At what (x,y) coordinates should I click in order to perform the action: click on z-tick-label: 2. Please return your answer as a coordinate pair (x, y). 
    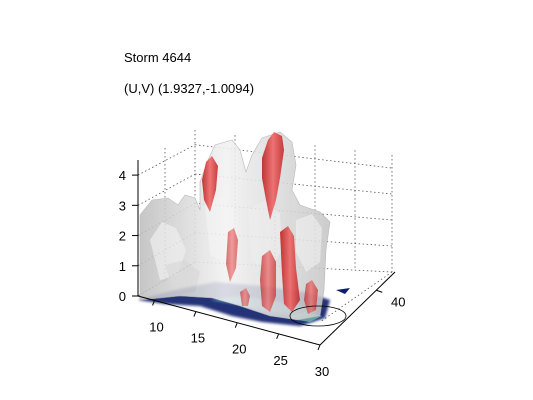
    Looking at the image, I should click on (122, 236).